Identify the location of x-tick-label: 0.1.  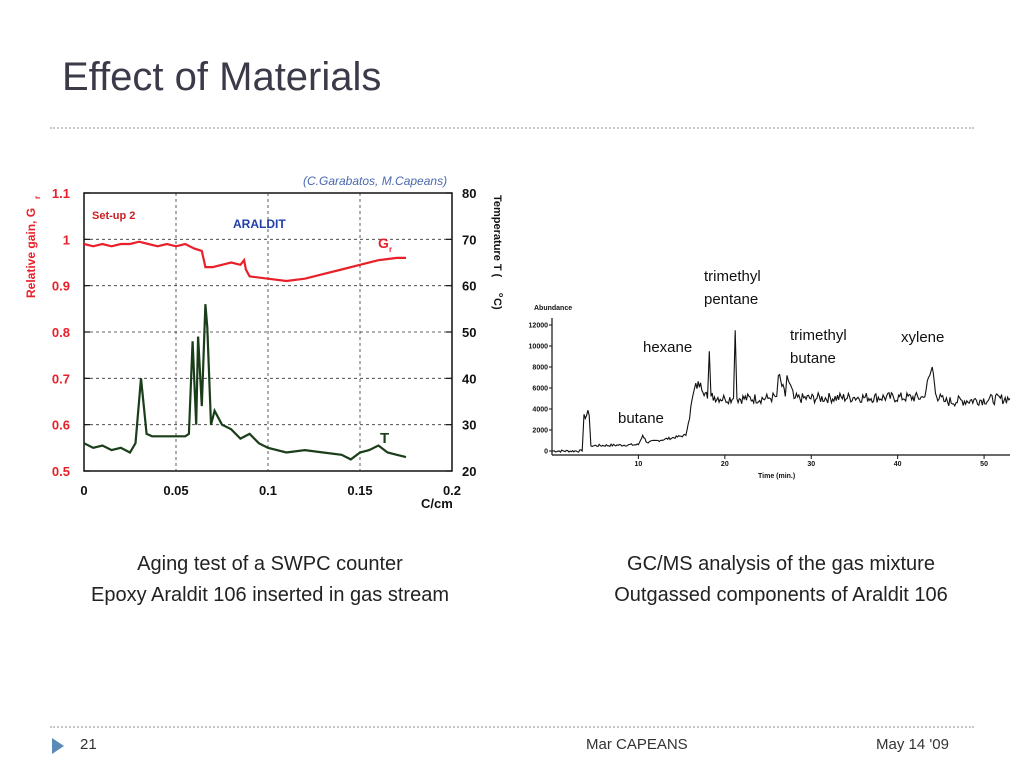
(268, 490).